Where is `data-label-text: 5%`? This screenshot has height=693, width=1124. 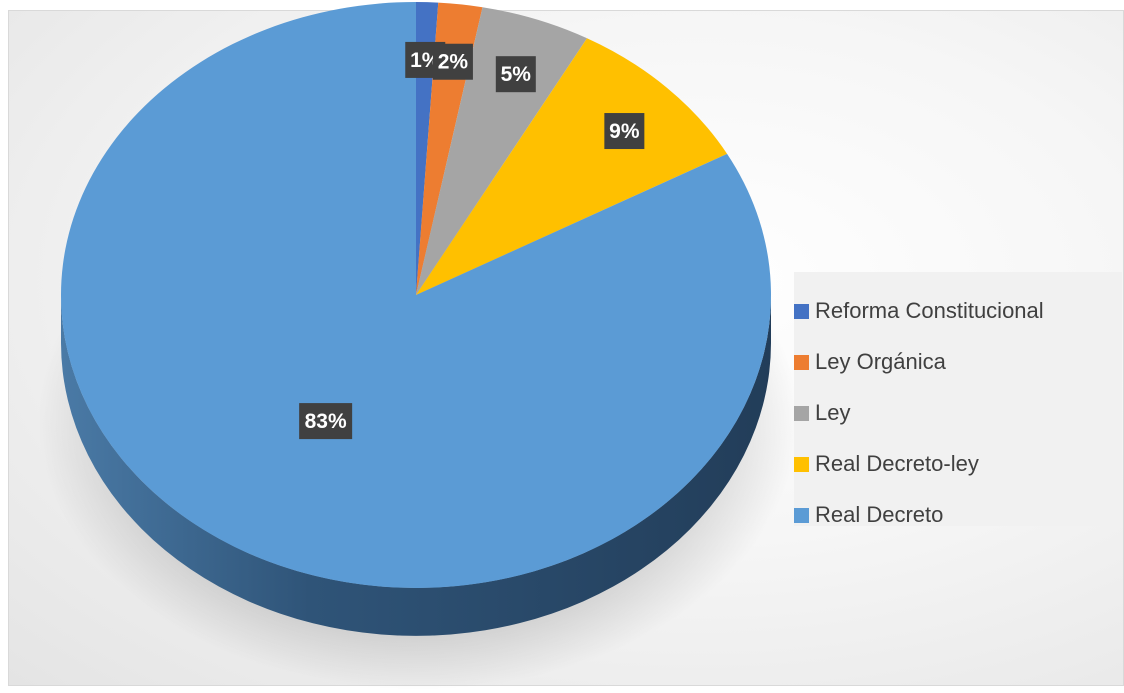 data-label-text: 5% is located at coordinates (516, 74).